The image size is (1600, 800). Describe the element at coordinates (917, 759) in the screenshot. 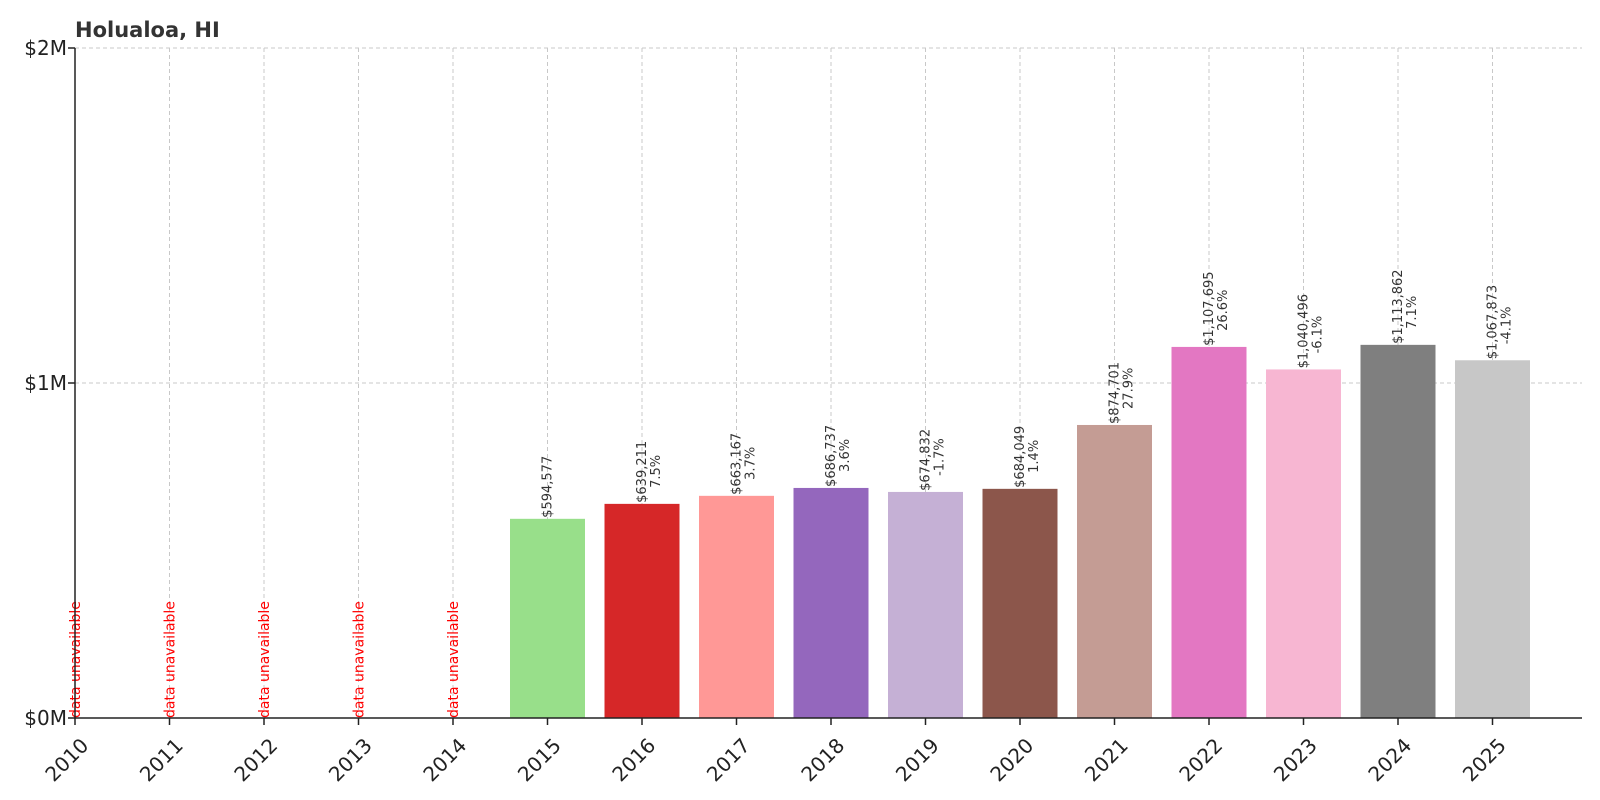

I see `x-tick-label: 2019` at that location.